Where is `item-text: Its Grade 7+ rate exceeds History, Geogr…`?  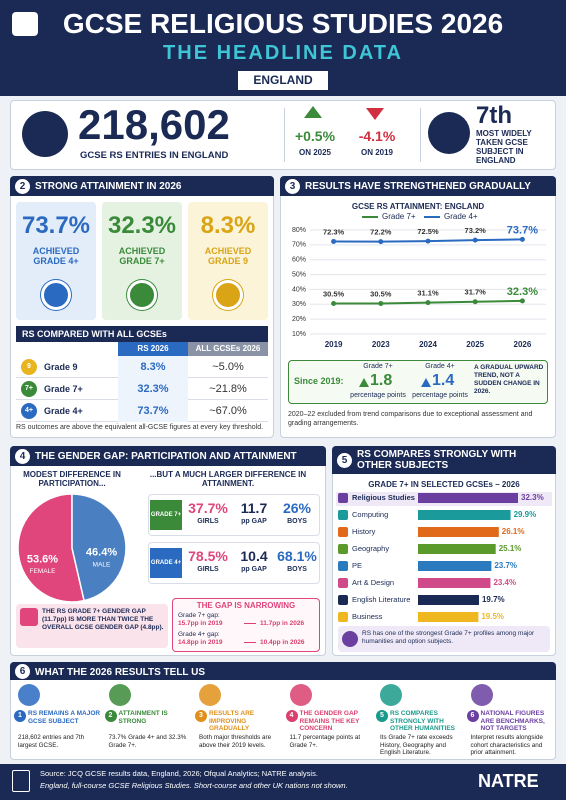
item-text: Its Grade 7+ rate exceeds History, Geogr… is located at coordinates (416, 745).